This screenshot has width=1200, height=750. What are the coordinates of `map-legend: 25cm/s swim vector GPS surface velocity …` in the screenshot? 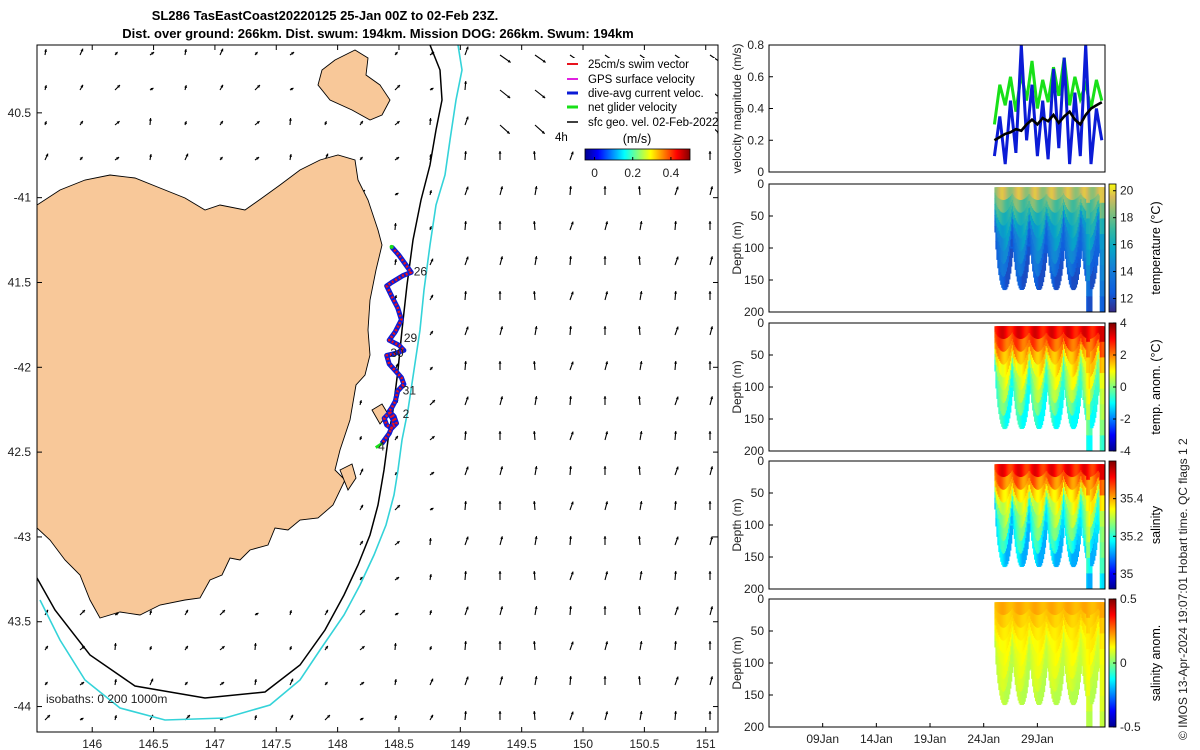 It's located at (636, 119).